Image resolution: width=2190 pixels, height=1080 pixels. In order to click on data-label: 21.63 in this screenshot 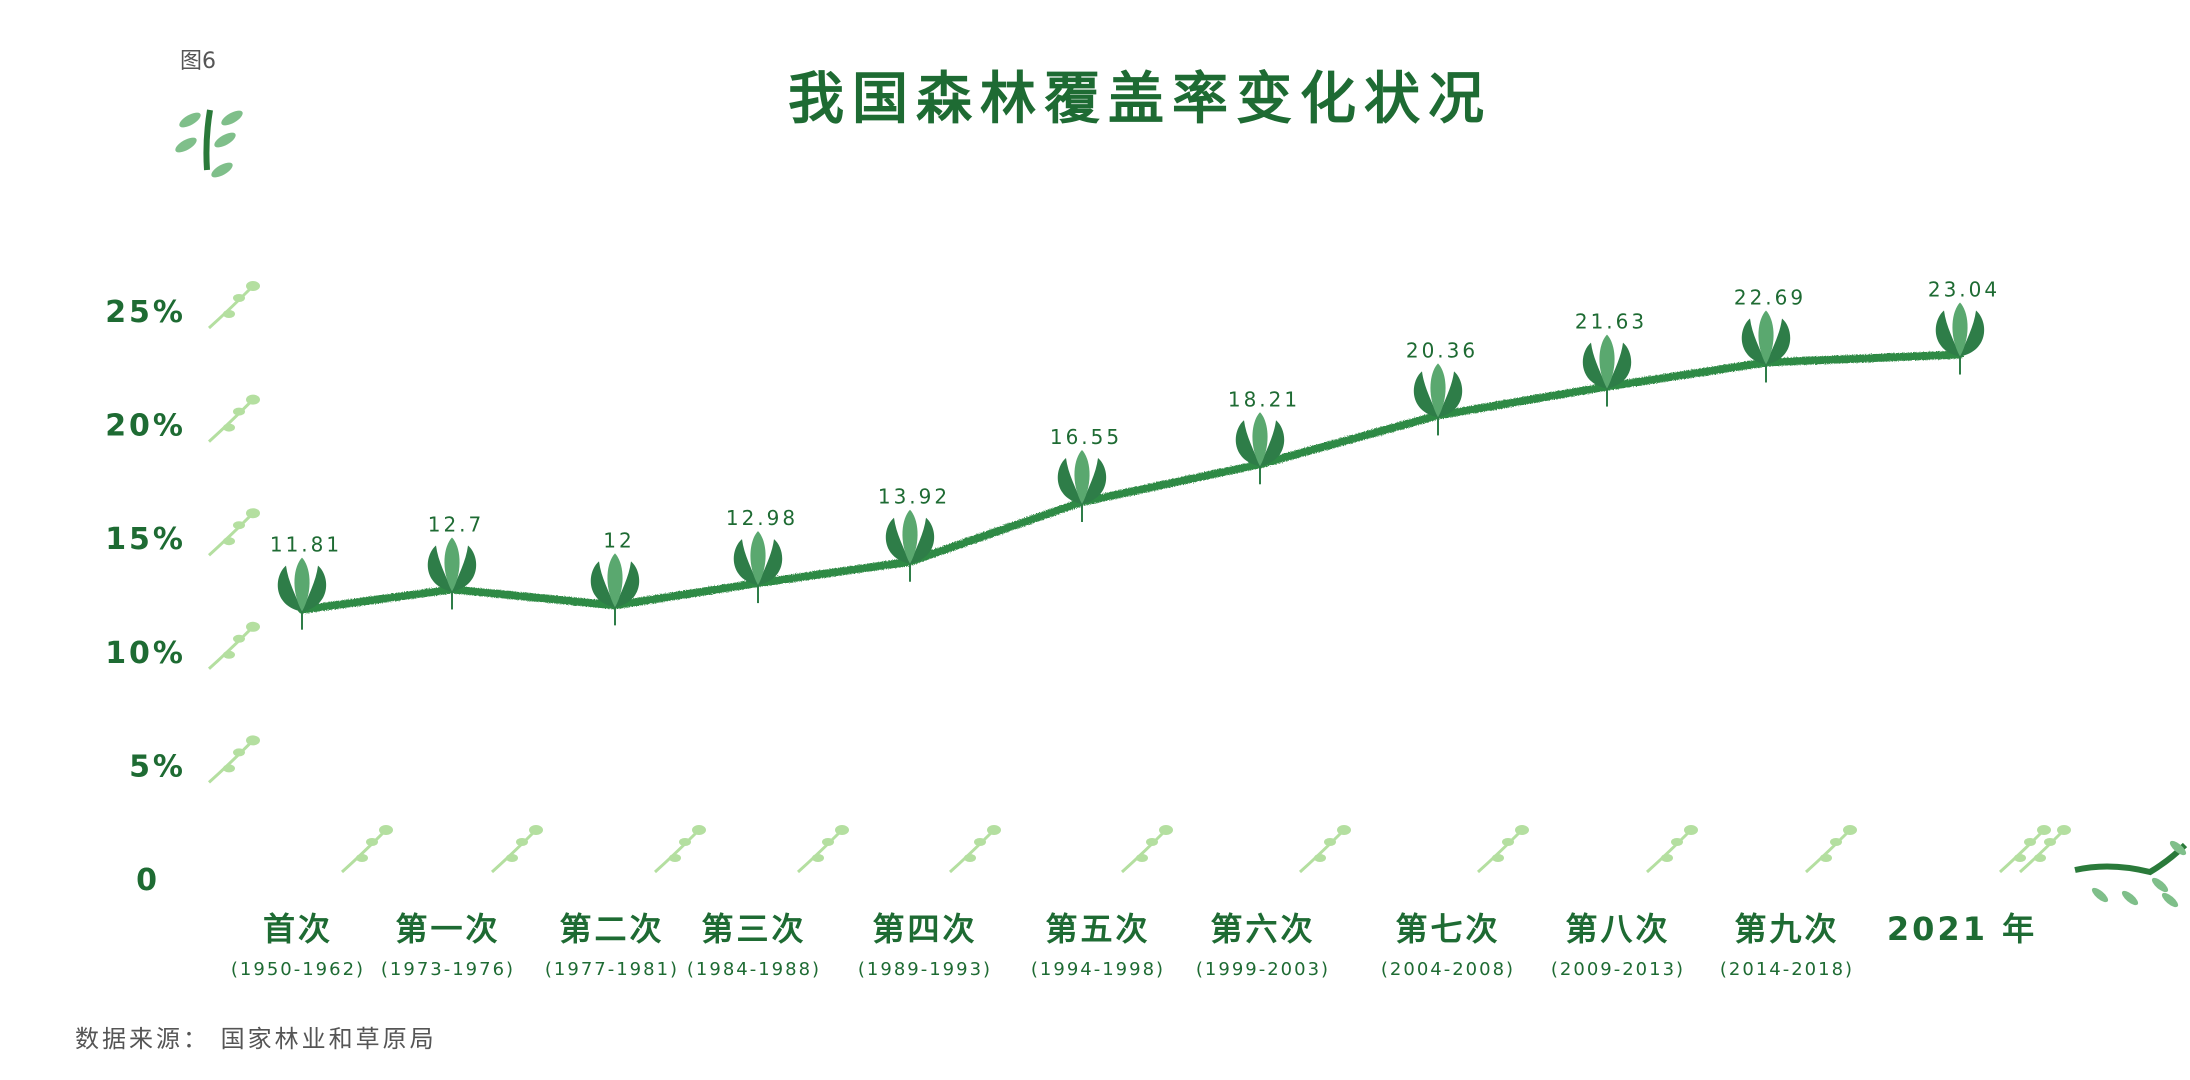, I will do `click(1611, 322)`.